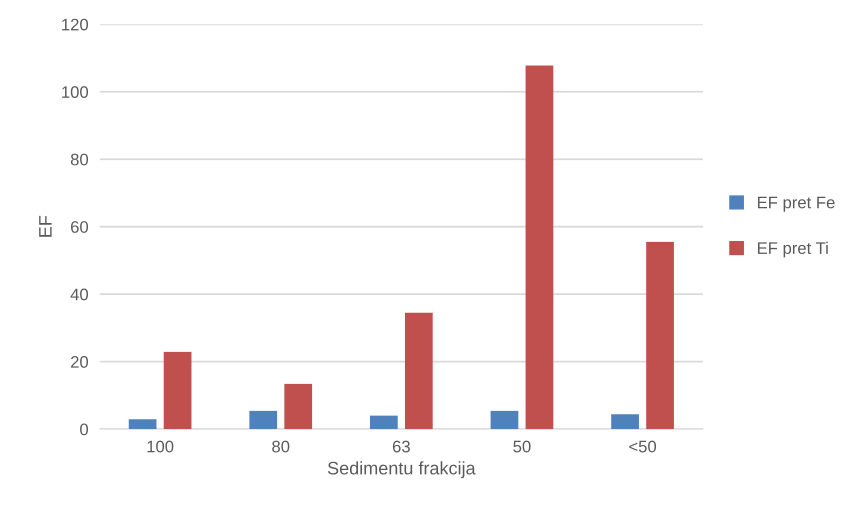 The image size is (853, 506). I want to click on x-tick-label: <50, so click(642, 446).